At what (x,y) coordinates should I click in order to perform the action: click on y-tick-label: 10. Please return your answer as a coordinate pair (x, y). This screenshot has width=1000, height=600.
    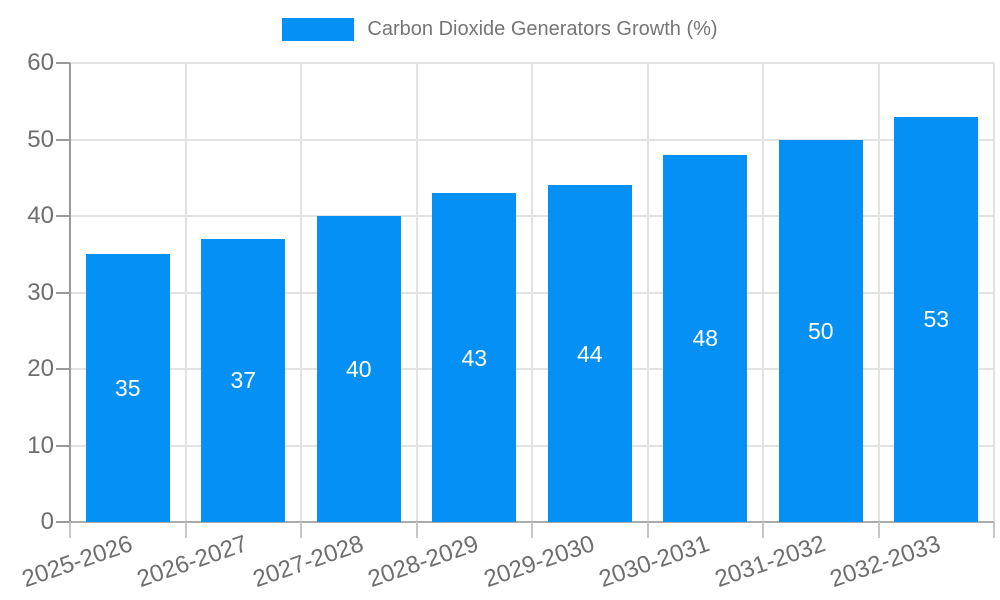
    Looking at the image, I should click on (40, 445).